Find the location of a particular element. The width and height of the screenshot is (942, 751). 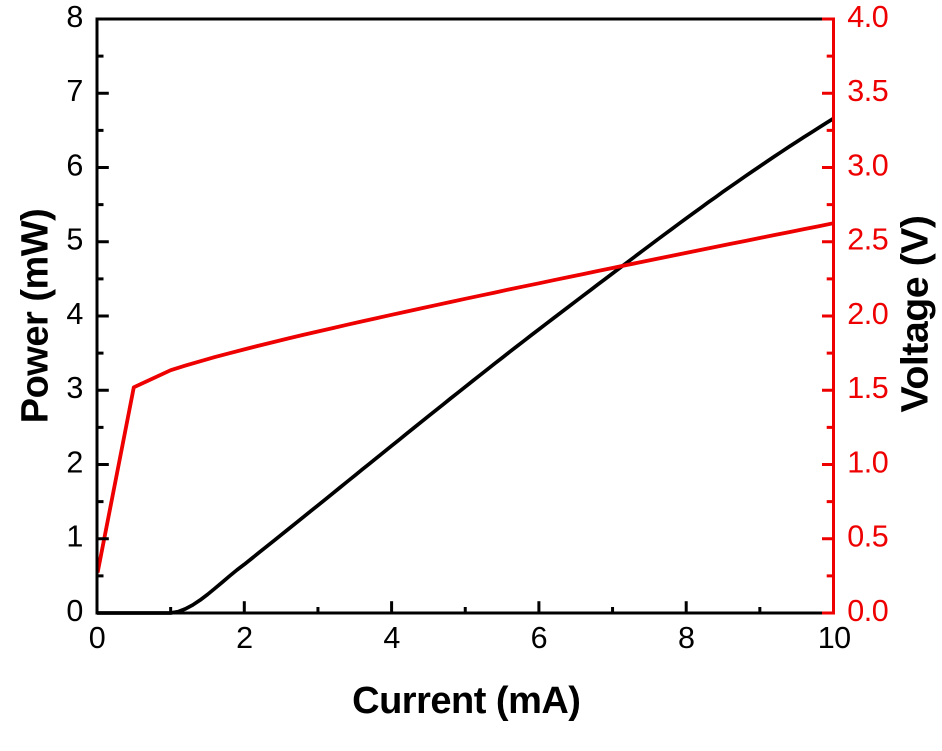

svg-text: Voltage (V) is located at coordinates (916, 314).